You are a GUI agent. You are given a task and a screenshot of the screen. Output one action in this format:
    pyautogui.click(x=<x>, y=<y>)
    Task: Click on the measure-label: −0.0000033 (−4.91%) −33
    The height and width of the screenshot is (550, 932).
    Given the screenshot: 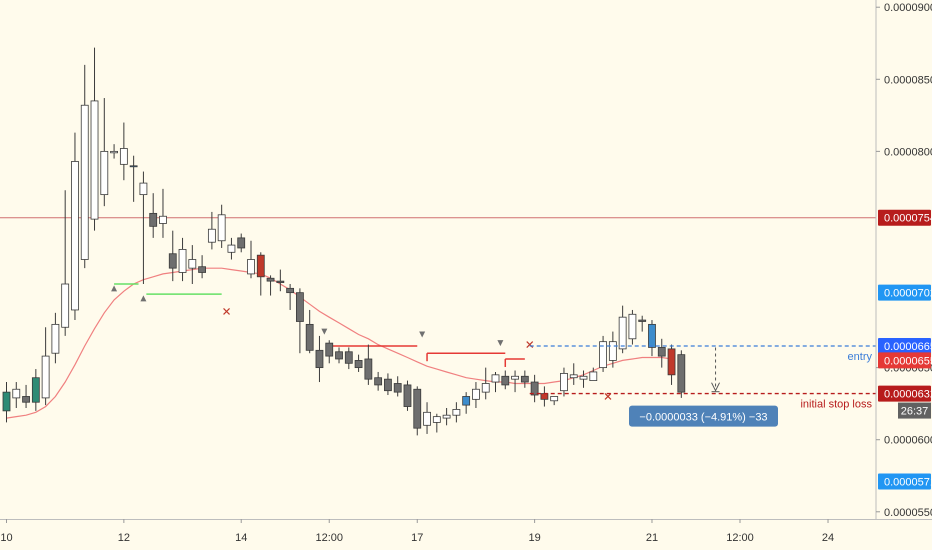 What is the action you would take?
    pyautogui.click(x=703, y=416)
    